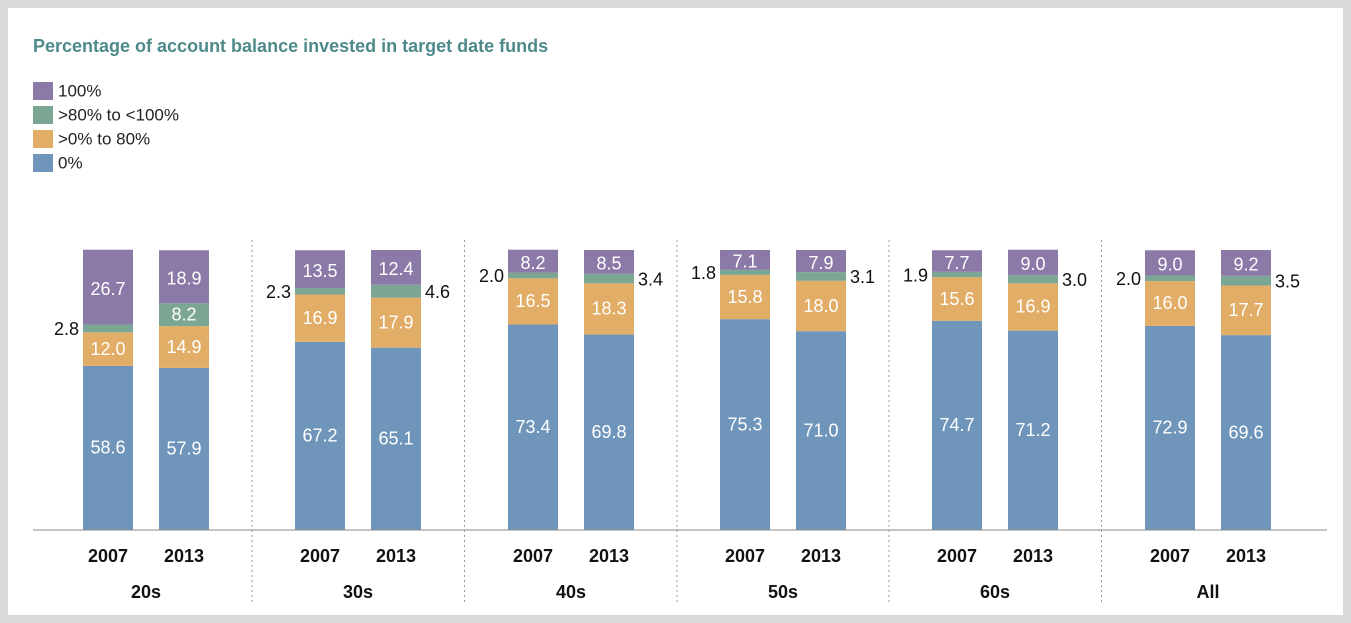 The width and height of the screenshot is (1351, 623). Describe the element at coordinates (1128, 279) in the screenshot. I see `data-label: 2.0` at that location.